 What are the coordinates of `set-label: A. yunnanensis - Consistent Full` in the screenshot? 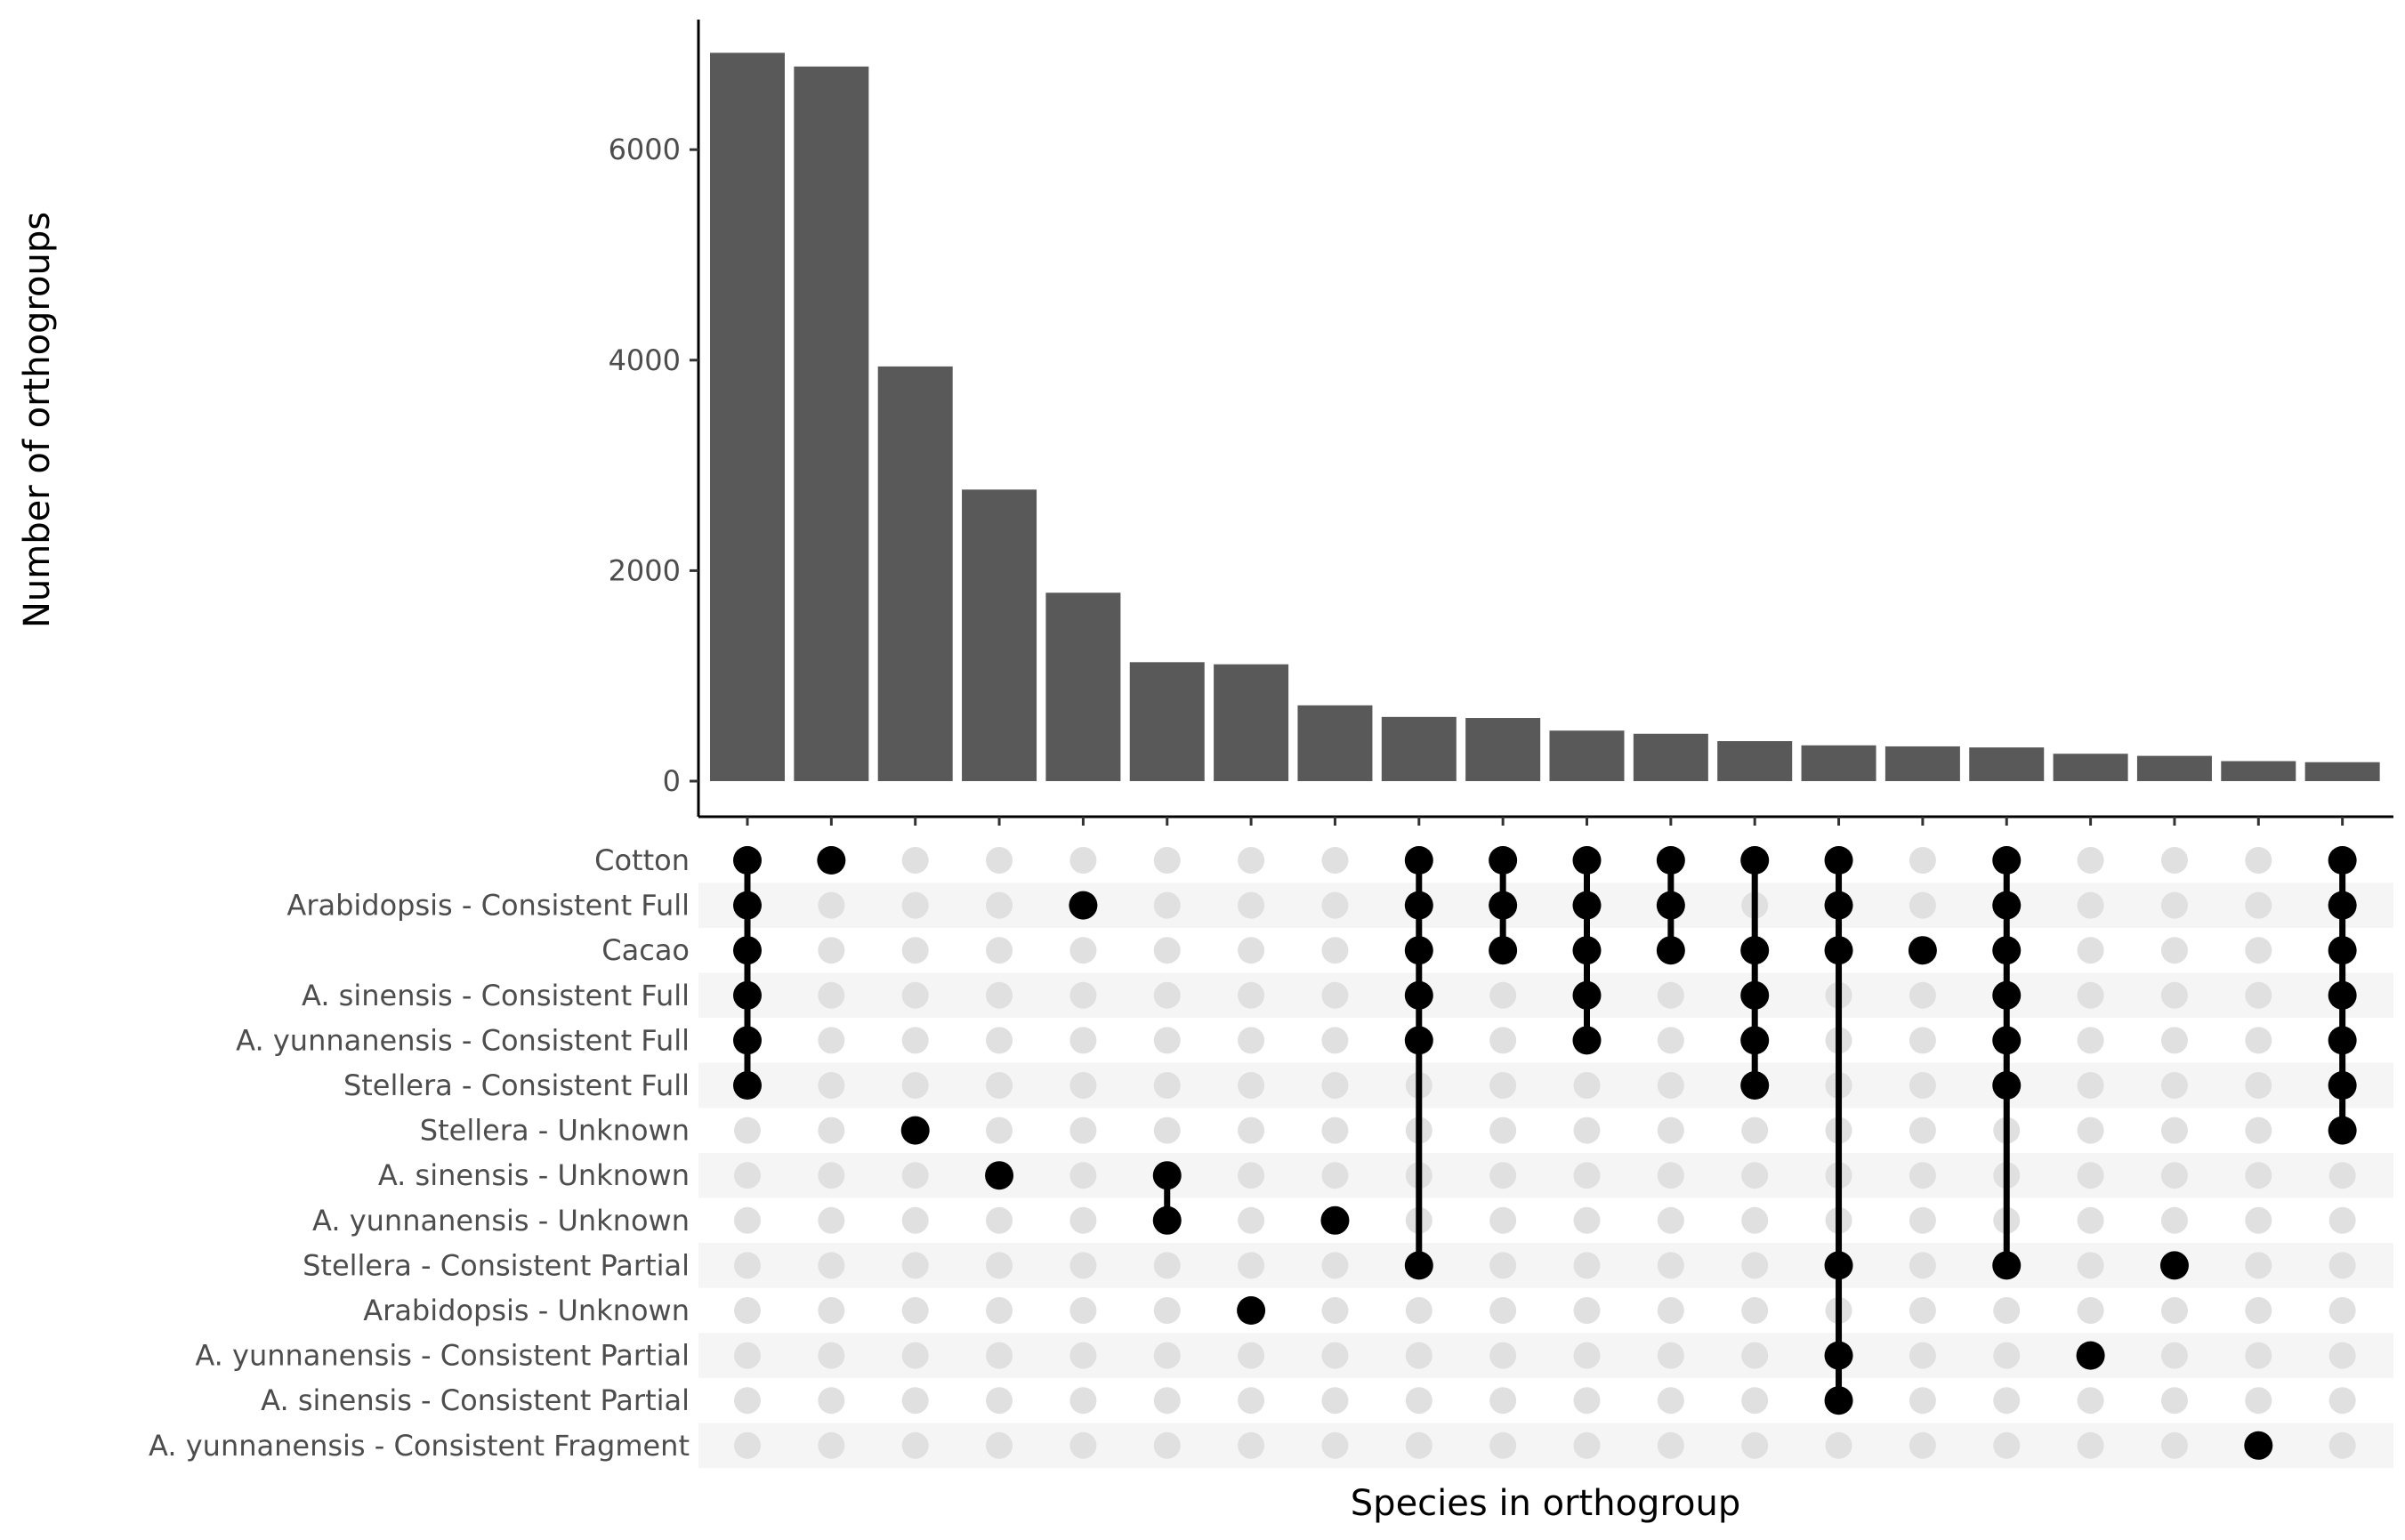 It's located at (463, 1040).